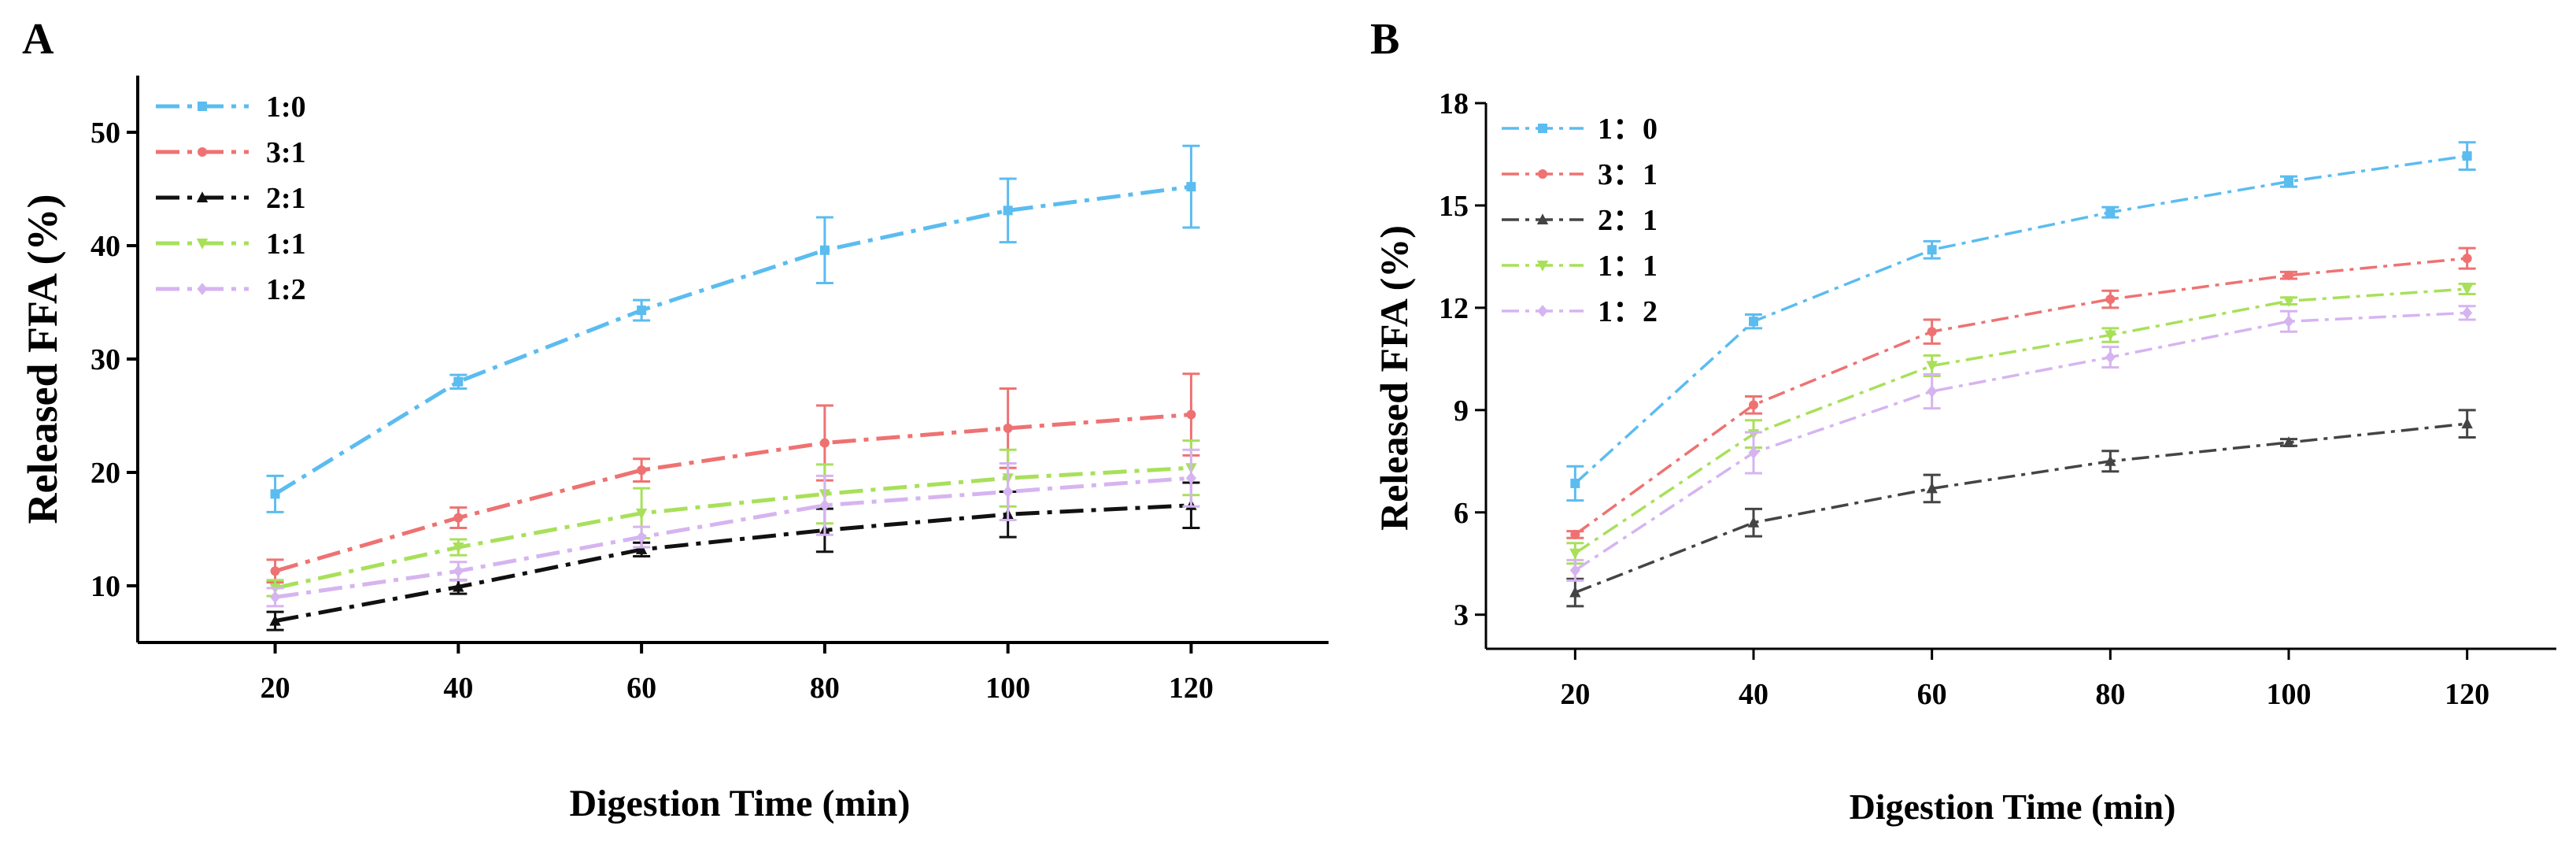 This screenshot has width=2576, height=848. Describe the element at coordinates (1461, 411) in the screenshot. I see `y-tick-label: 9` at that location.